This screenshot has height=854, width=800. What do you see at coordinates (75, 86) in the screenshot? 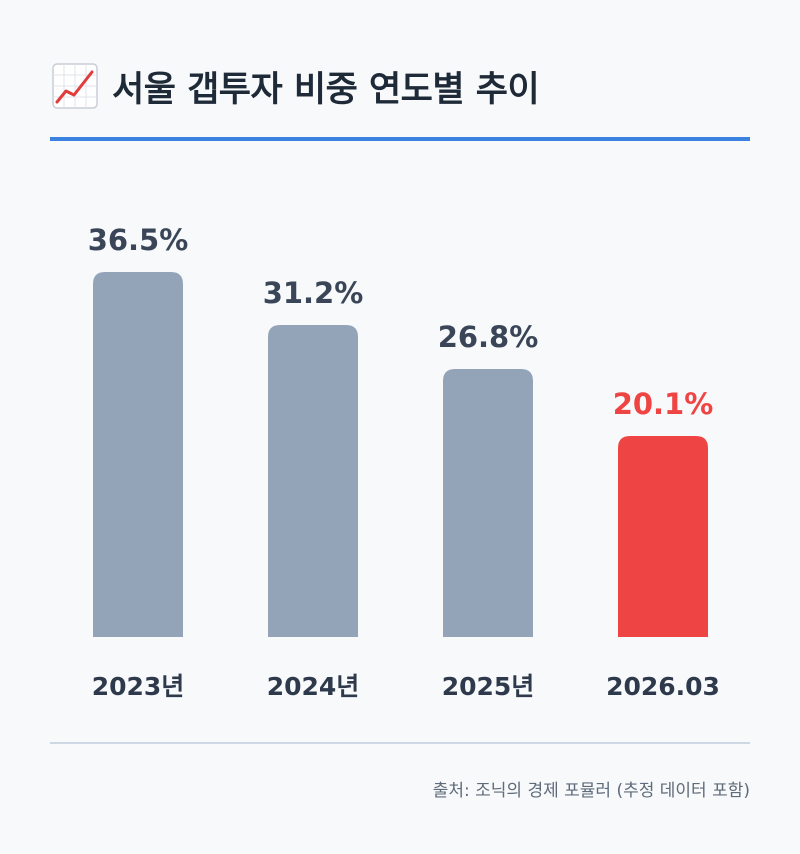
I see `chart-increasing-icon` at bounding box center [75, 86].